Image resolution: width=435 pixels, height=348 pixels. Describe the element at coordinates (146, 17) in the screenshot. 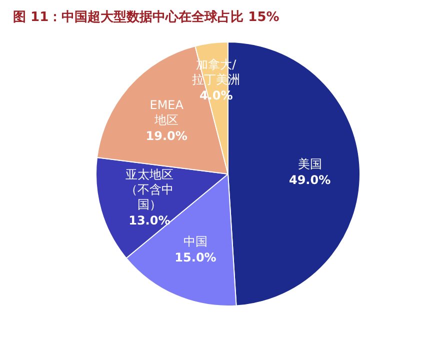

I see `chart-title: 图 11：中国超大型数据中心在全球占比 15%` at that location.